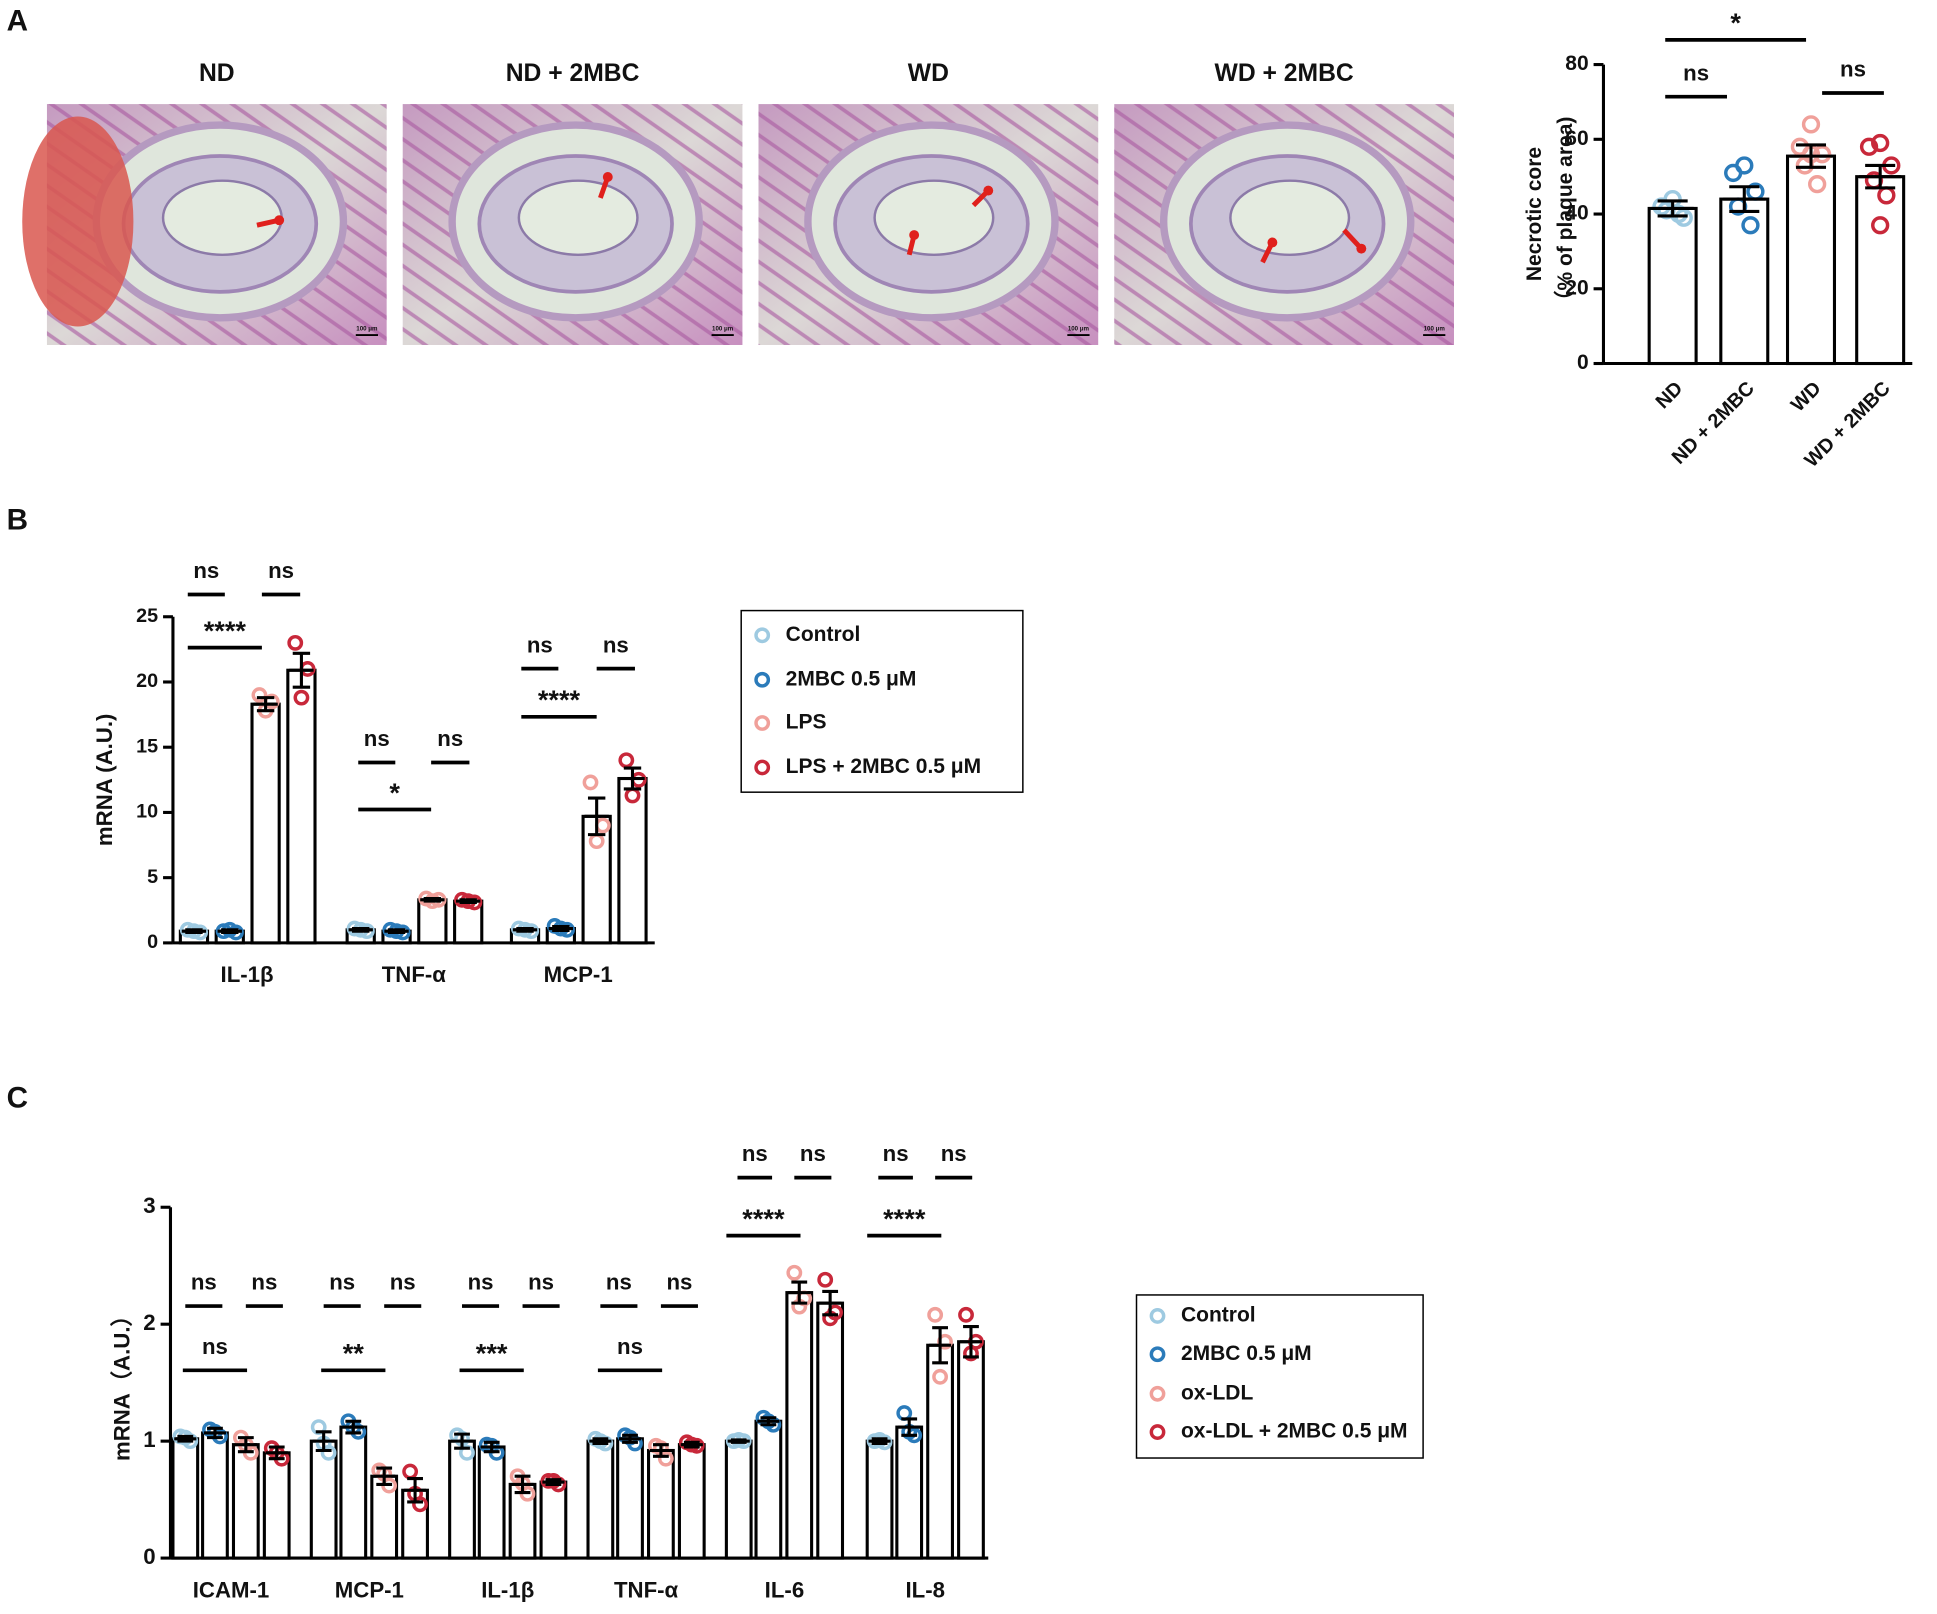 This screenshot has height=1614, width=1937. I want to click on y-tick-label: 40, so click(1576, 213).